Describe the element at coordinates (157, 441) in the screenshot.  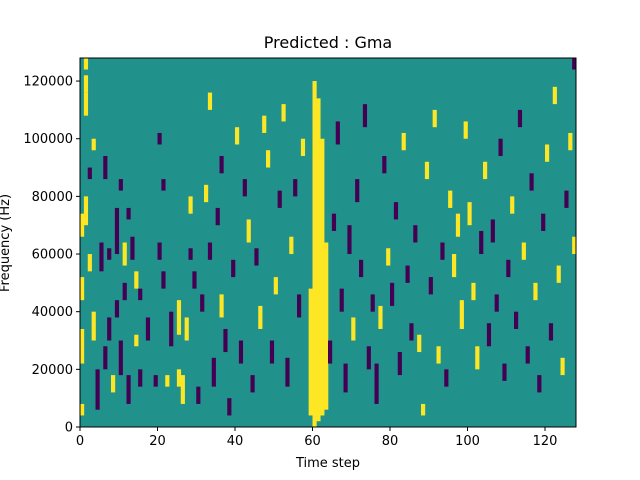
I see `x-tick-label: 20` at that location.